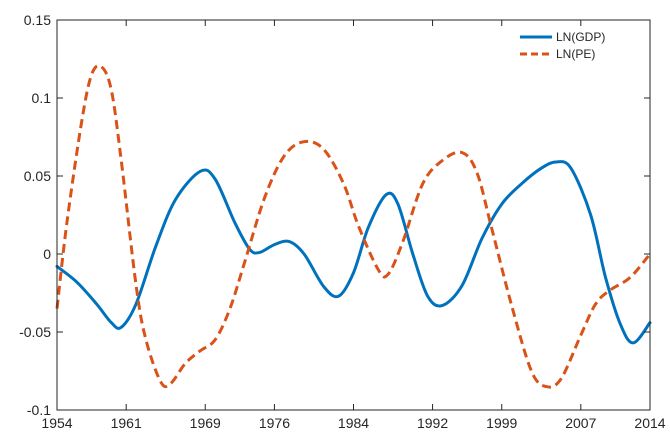 This screenshot has height=437, width=670. I want to click on y-tick-label: 0.1, so click(42, 98).